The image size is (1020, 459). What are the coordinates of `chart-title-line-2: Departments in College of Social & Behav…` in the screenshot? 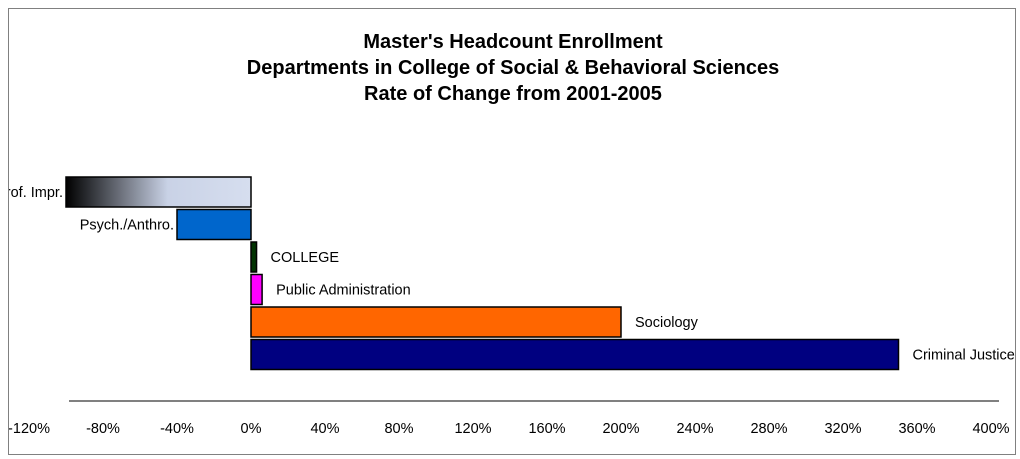 It's located at (513, 68).